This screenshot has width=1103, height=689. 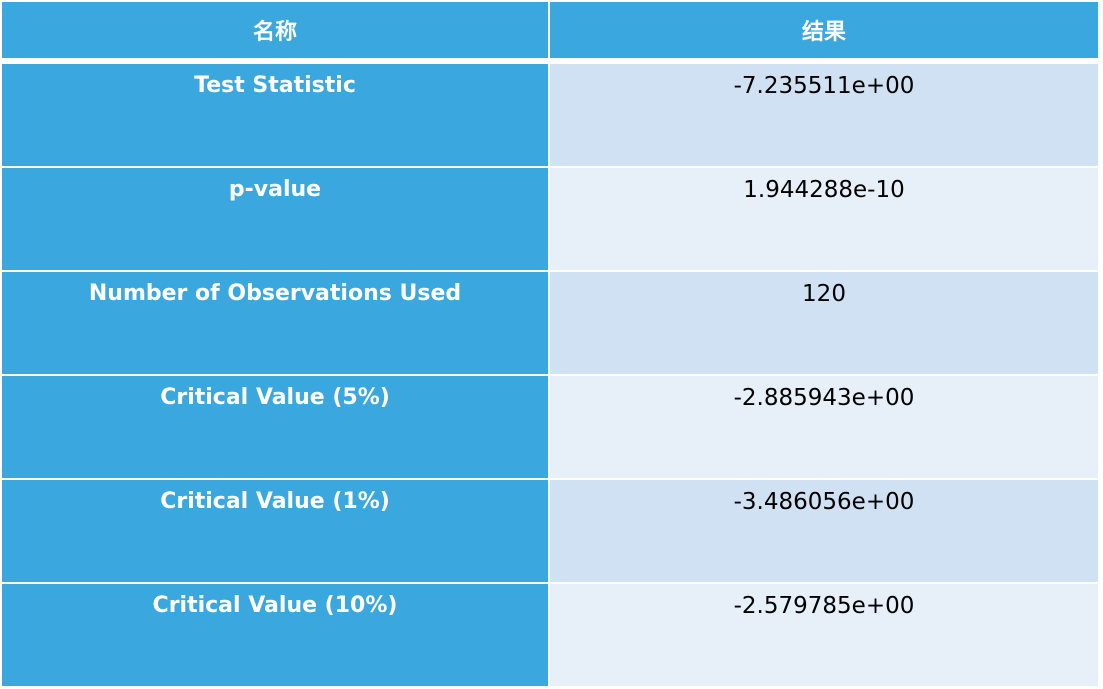 What do you see at coordinates (275, 115) in the screenshot?
I see `row-name: Test Statistic` at bounding box center [275, 115].